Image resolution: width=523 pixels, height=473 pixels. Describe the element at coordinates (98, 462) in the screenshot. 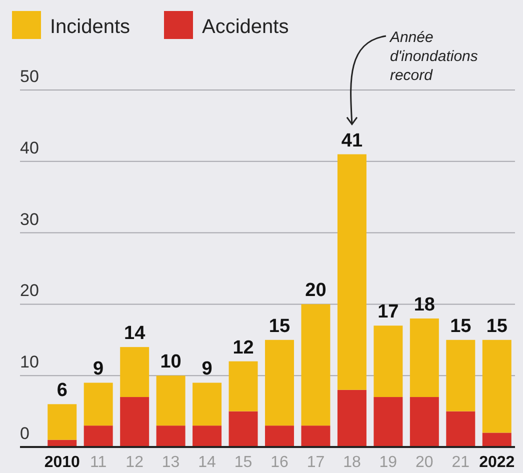

I see `x-tick-label: 11` at that location.